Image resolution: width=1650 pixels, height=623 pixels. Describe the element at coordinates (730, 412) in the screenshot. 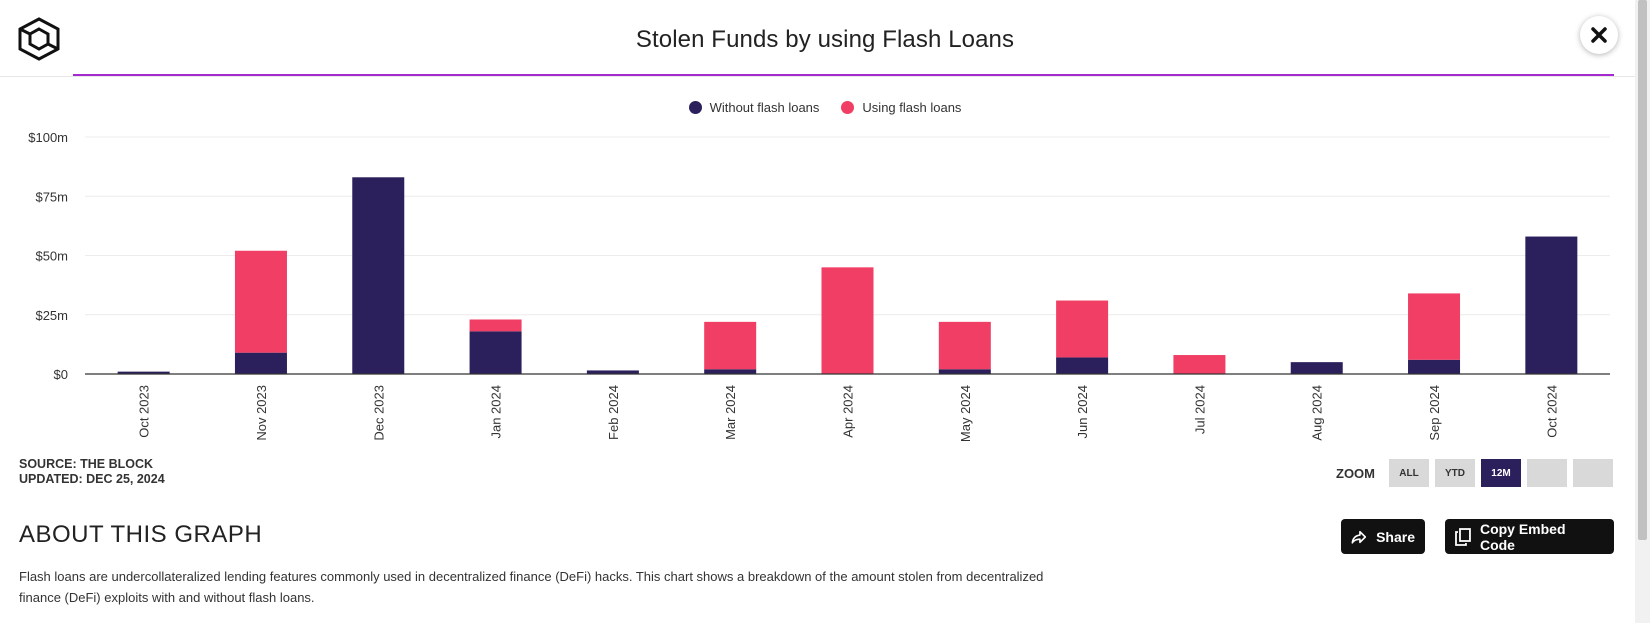

I see `x-tick-label: Mar 2024` at that location.